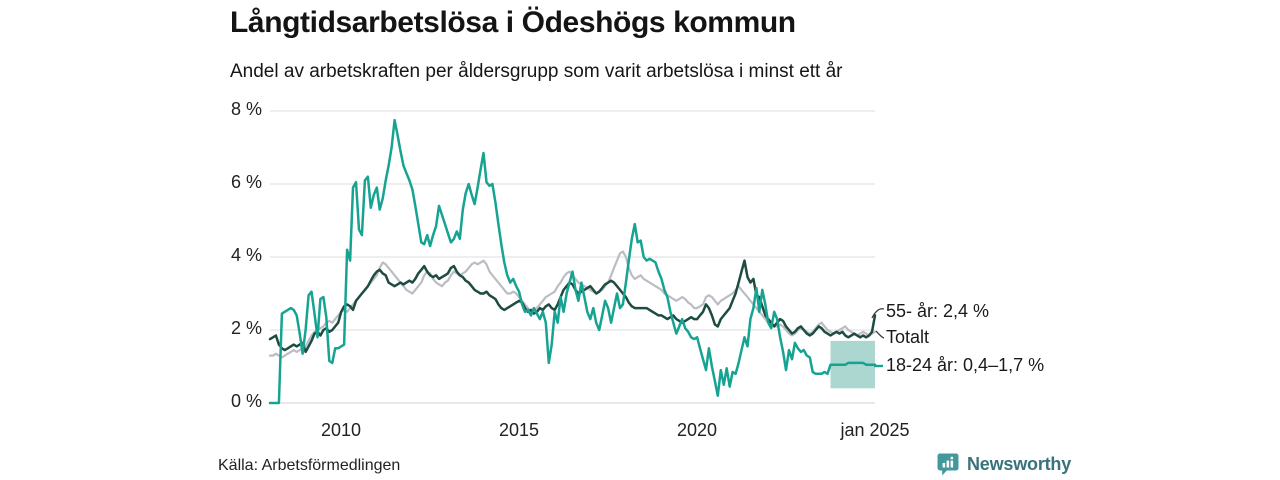 The image size is (1280, 480). I want to click on series-label-18-24: 18-24 år: 0,4–1,7 %, so click(965, 365).